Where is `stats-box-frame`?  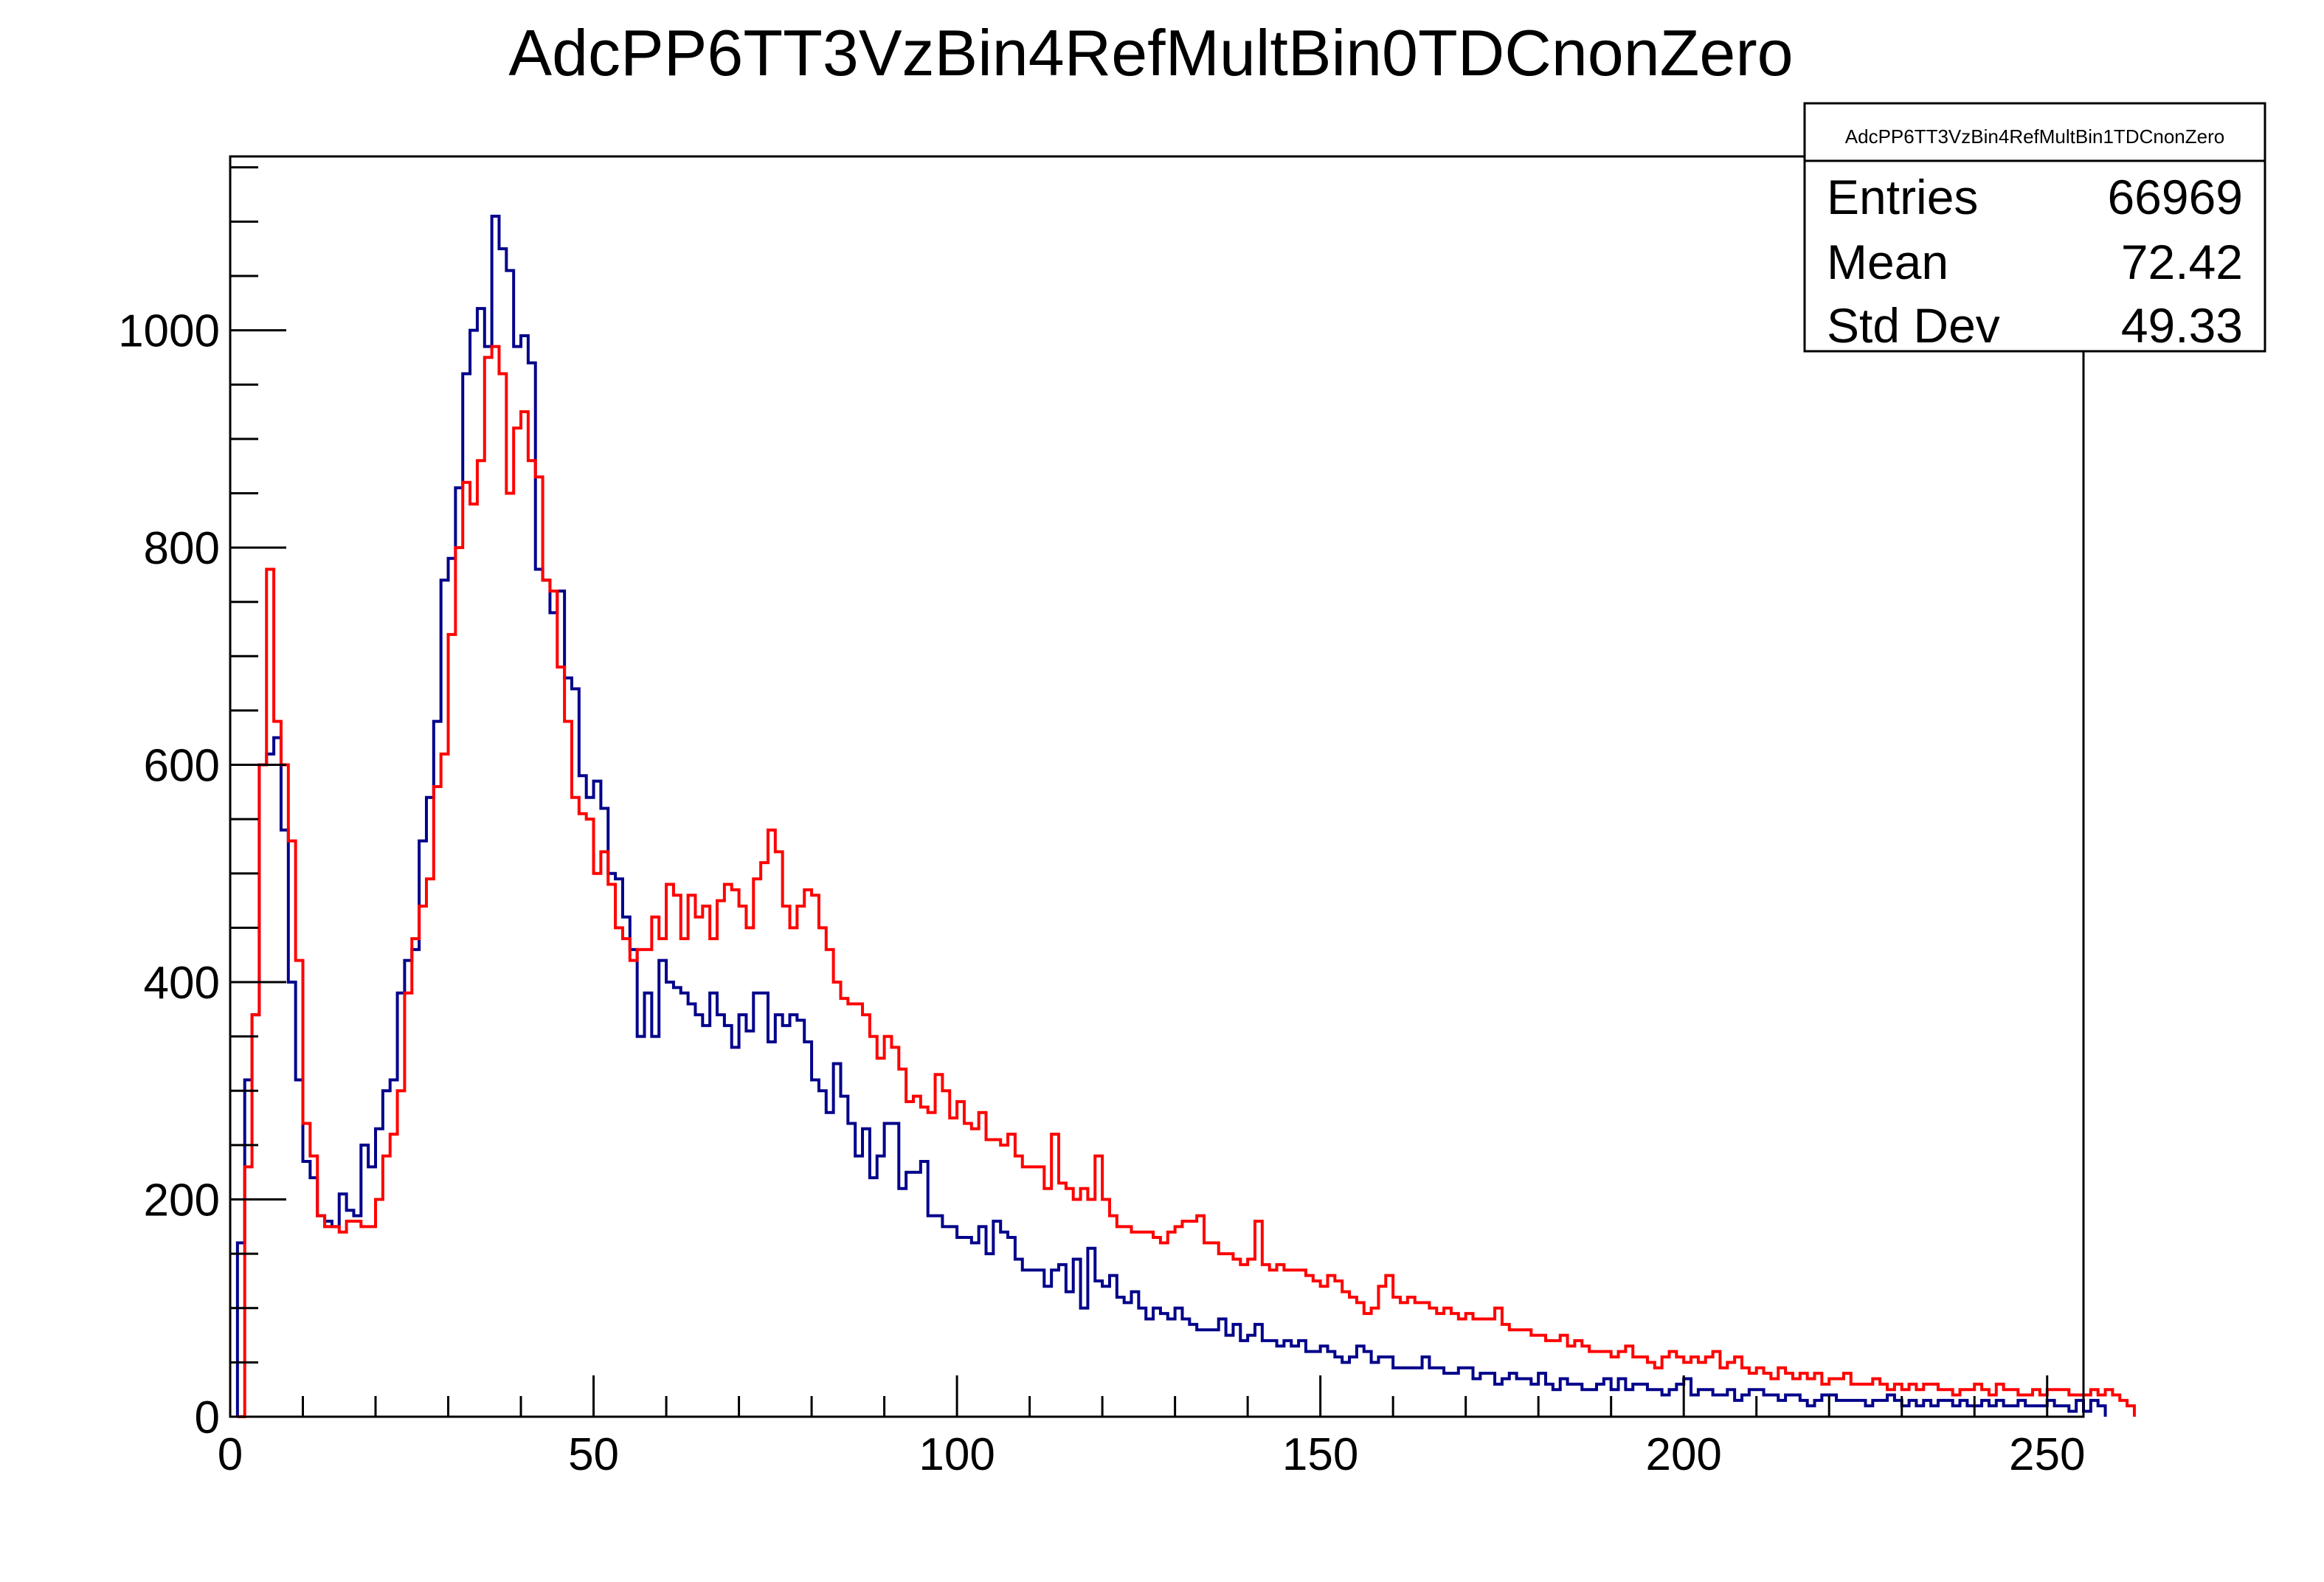 stats-box-frame is located at coordinates (2034, 227).